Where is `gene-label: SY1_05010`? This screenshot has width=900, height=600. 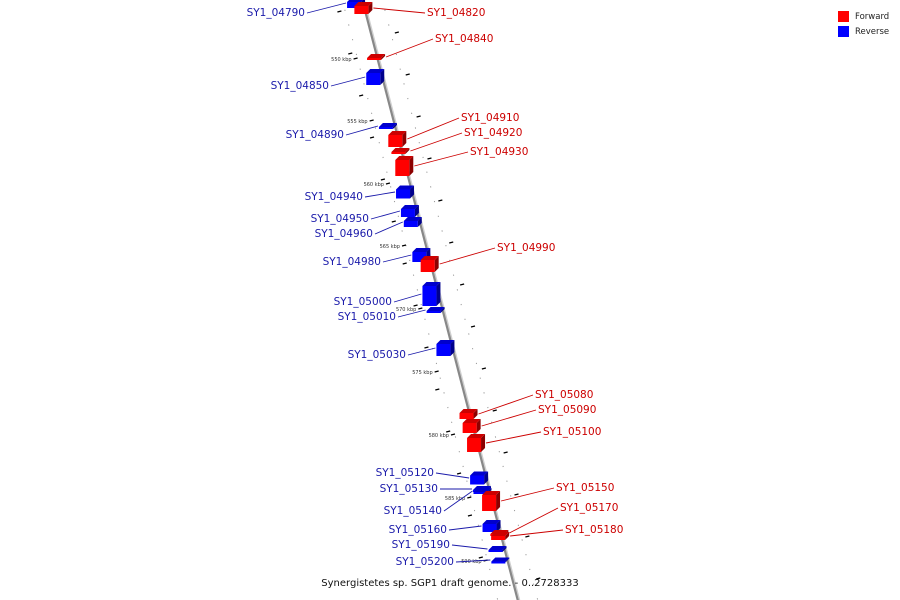
gene-label: SY1_05010 is located at coordinates (367, 317).